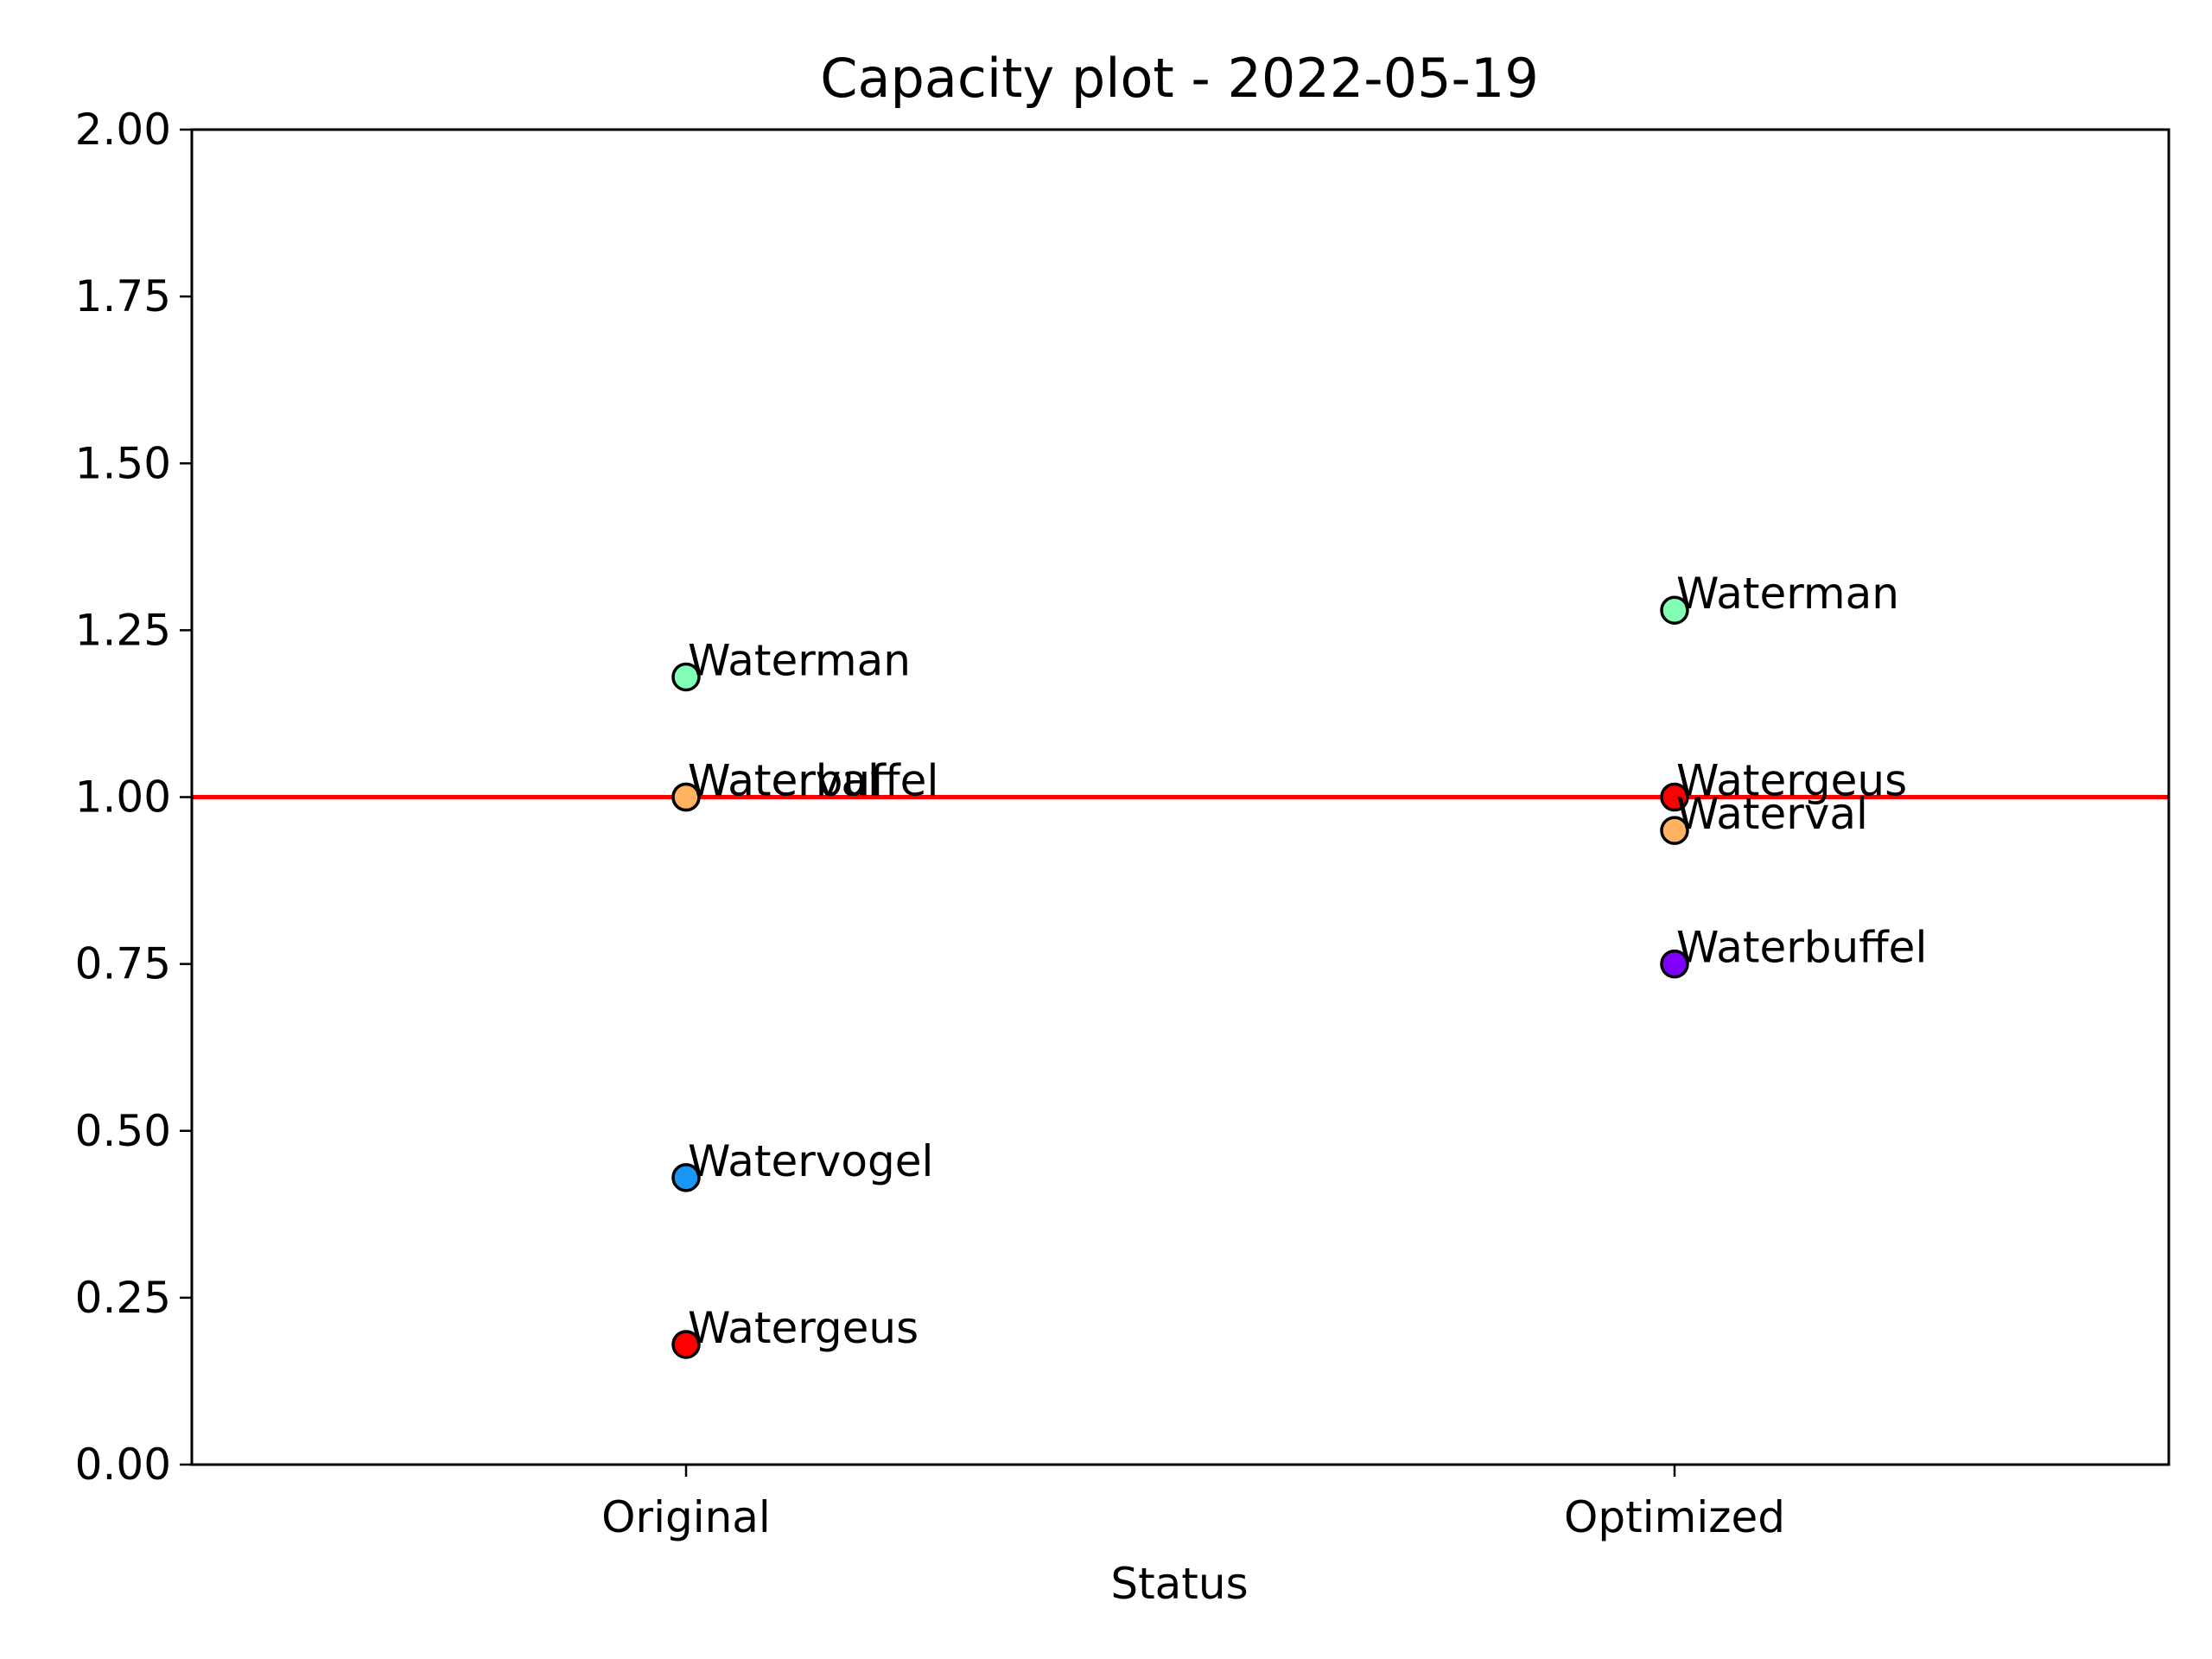 This screenshot has width=2212, height=1659. Describe the element at coordinates (123, 296) in the screenshot. I see `y-tick-label: 1.75` at that location.